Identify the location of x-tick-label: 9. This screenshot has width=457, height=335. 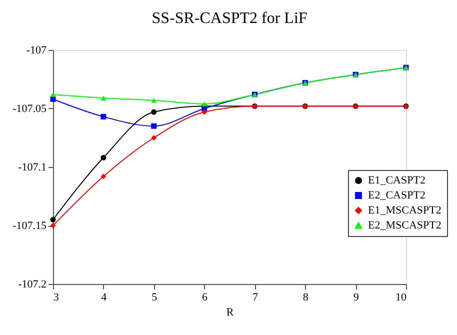
(356, 298).